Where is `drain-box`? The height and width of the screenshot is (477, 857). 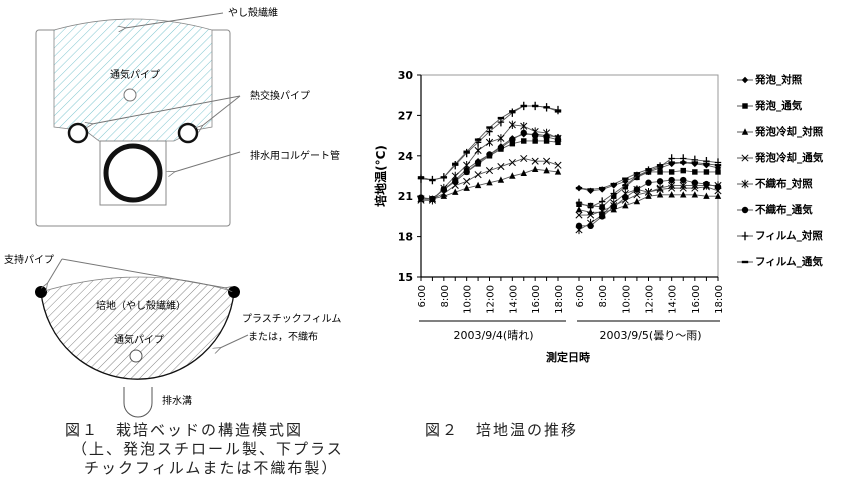 drain-box is located at coordinates (133, 173).